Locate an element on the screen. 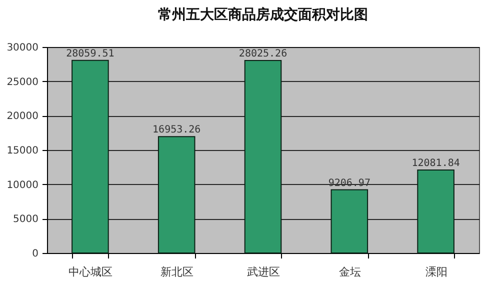 Image resolution: width=500 pixels, height=299 pixels. y-tick-label: 25000 is located at coordinates (22, 82).